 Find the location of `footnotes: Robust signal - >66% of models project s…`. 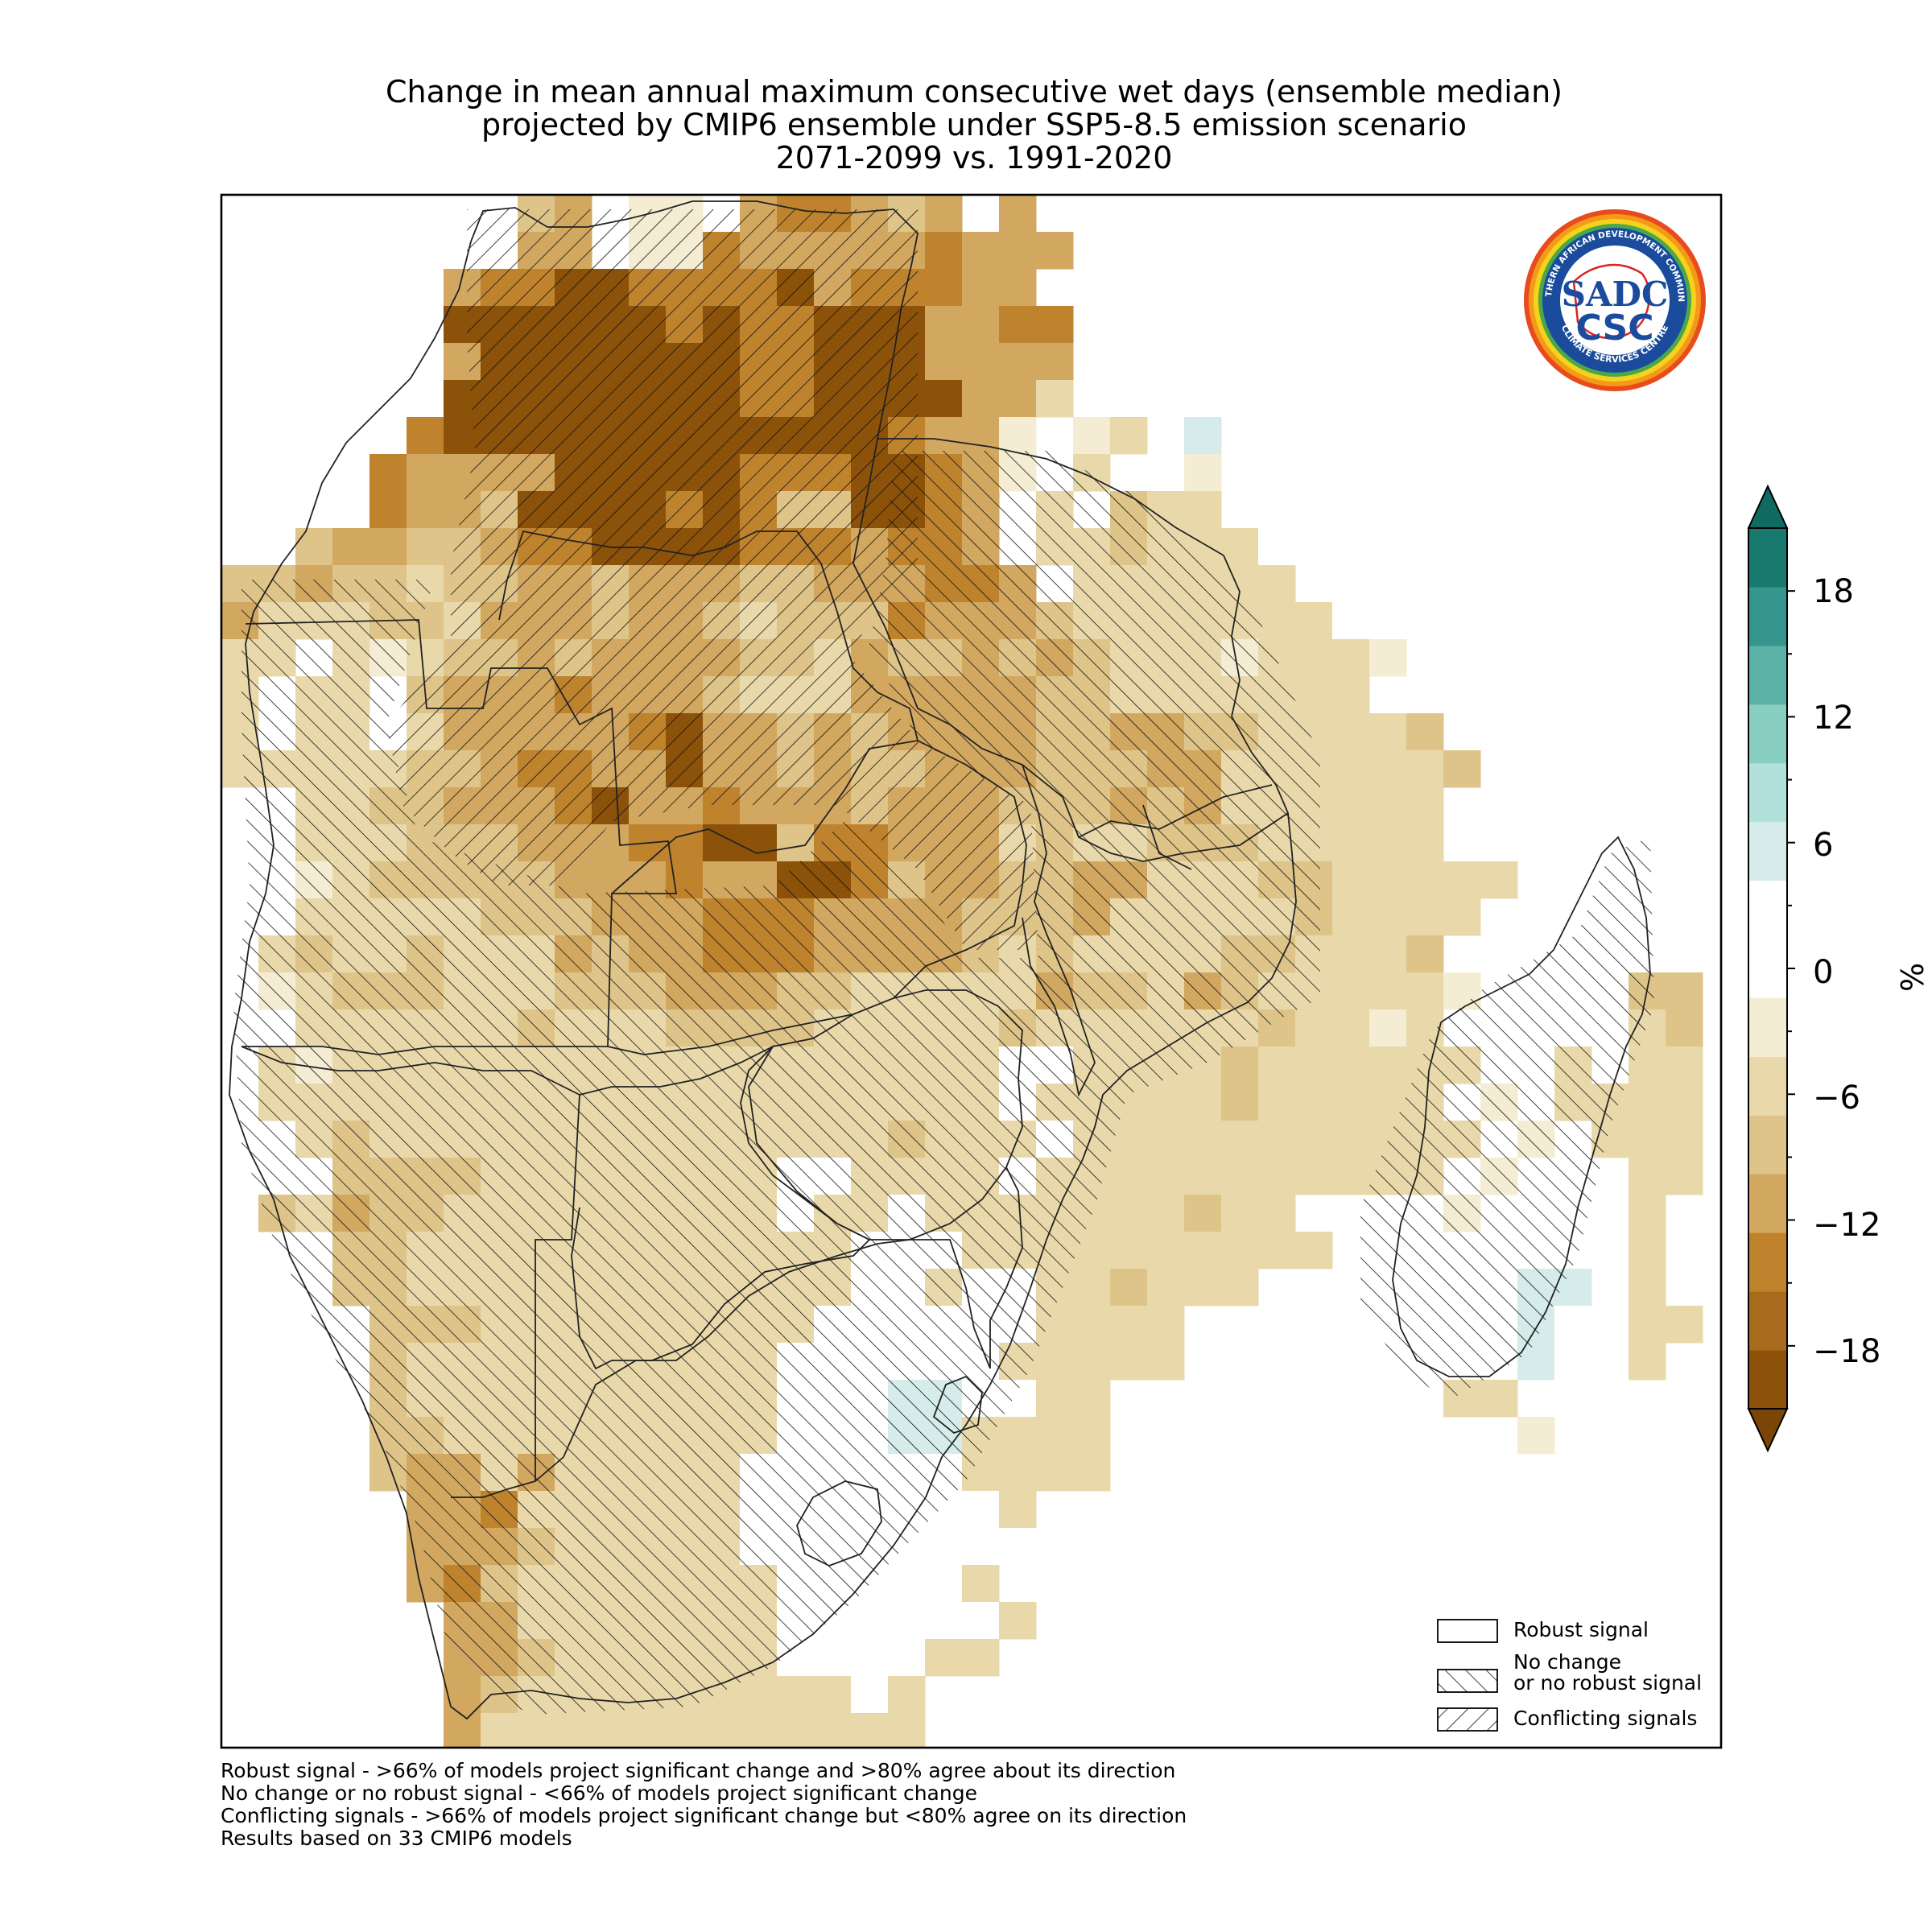

footnotes: Robust signal - >66% of models project s… is located at coordinates (704, 1805).